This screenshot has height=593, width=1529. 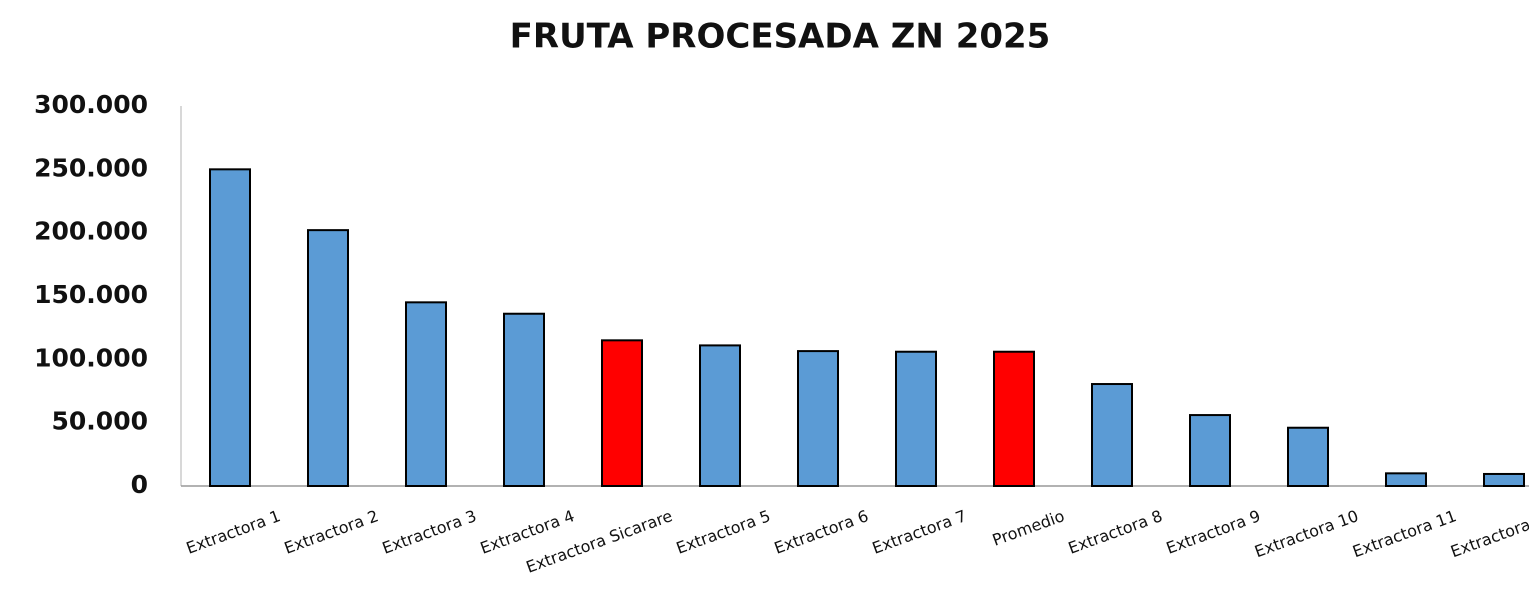 What do you see at coordinates (91, 294) in the screenshot?
I see `y-tick-label: 150.000` at bounding box center [91, 294].